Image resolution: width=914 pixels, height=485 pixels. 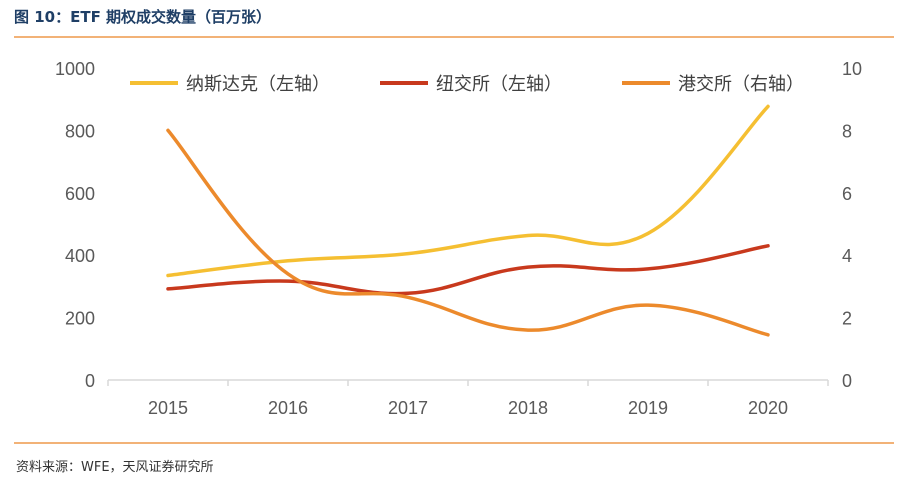 I want to click on y-left-tick-label: 200, so click(x=80, y=319).